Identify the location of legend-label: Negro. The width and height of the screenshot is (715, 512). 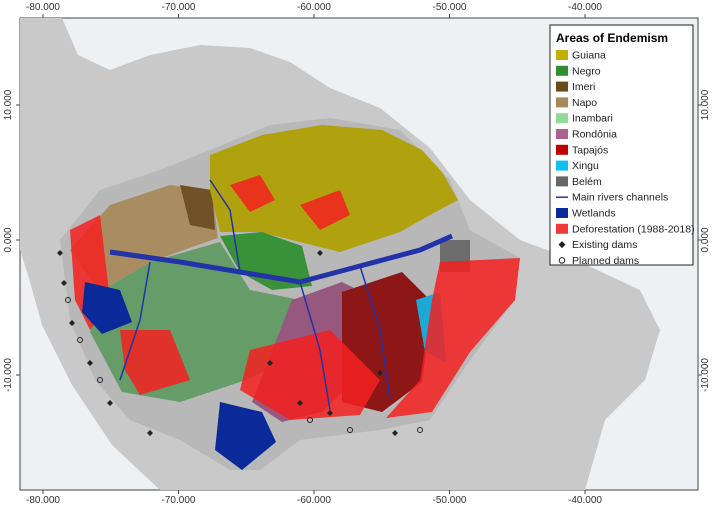
(586, 71).